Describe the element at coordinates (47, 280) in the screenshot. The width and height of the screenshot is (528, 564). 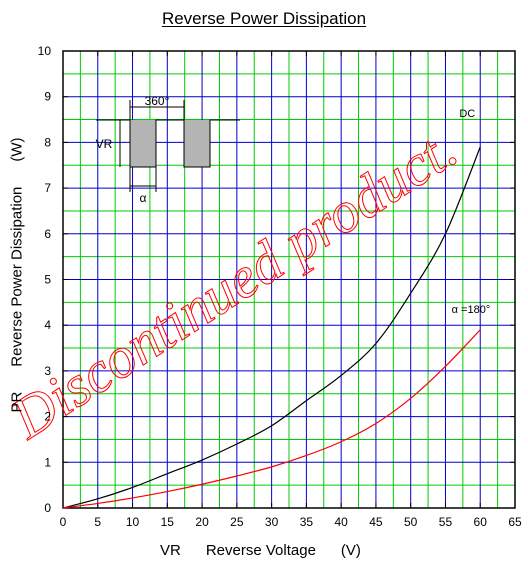
I see `y-tick-label: 5` at that location.